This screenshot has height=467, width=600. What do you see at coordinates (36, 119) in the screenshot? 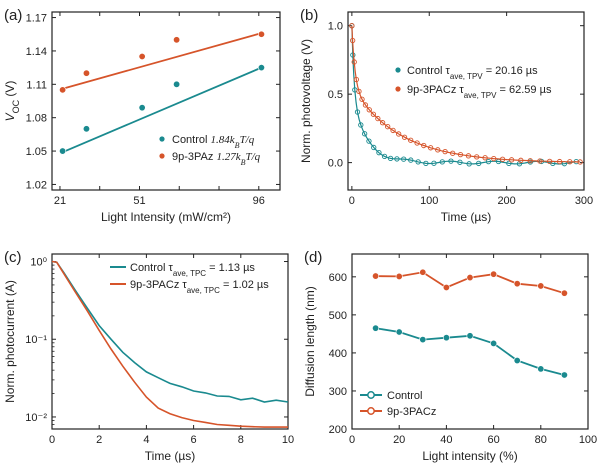
I see `y-tick-label: 1.08` at bounding box center [36, 119].